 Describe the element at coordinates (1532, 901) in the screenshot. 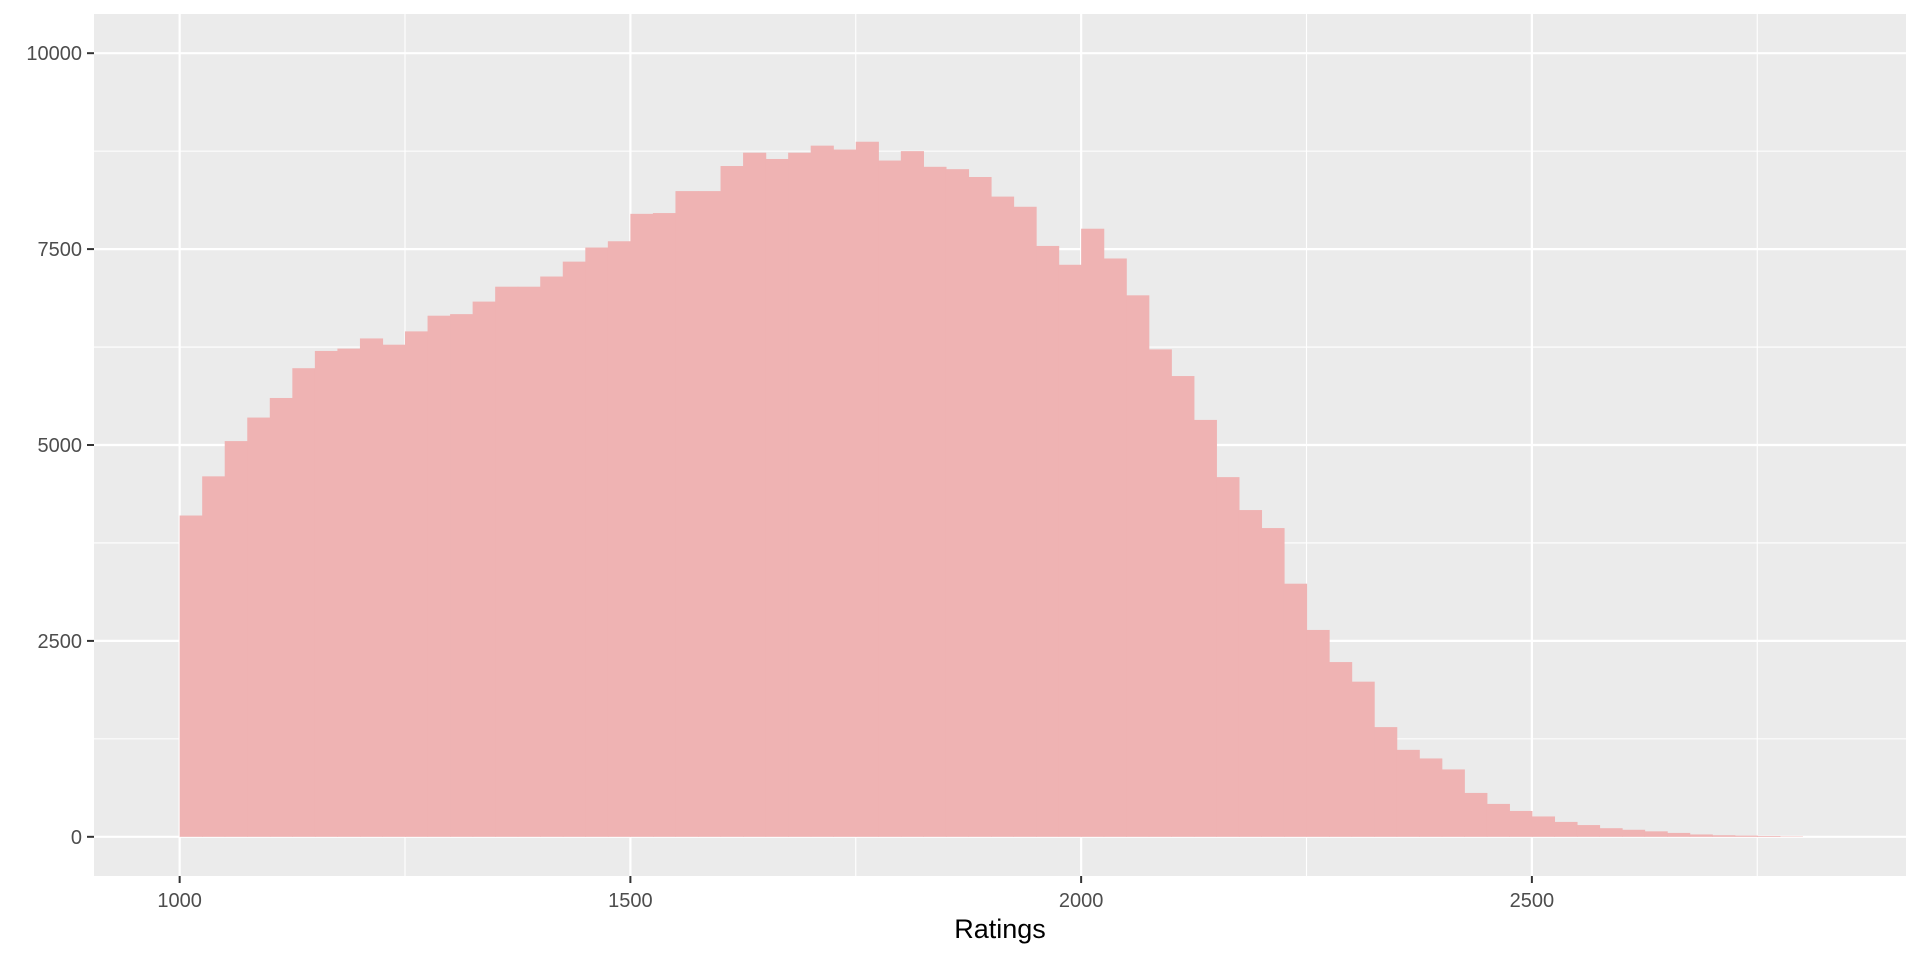

I see `x-tick-label: 2500` at that location.